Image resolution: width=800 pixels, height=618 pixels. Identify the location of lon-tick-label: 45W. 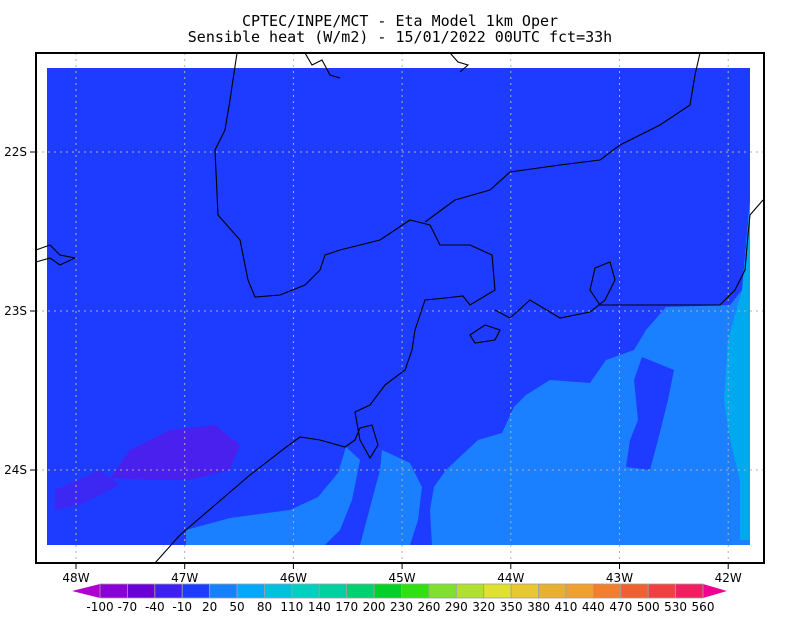
(402, 578).